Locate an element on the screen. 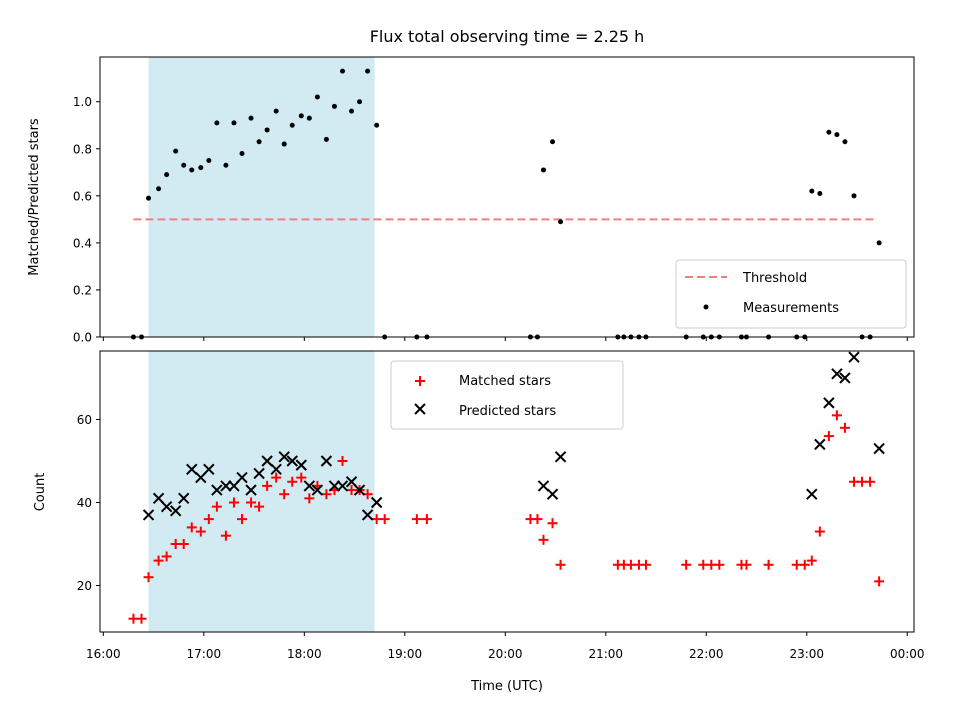 This screenshot has width=960, height=724. bot-y-tick-label: 60 is located at coordinates (84, 420).